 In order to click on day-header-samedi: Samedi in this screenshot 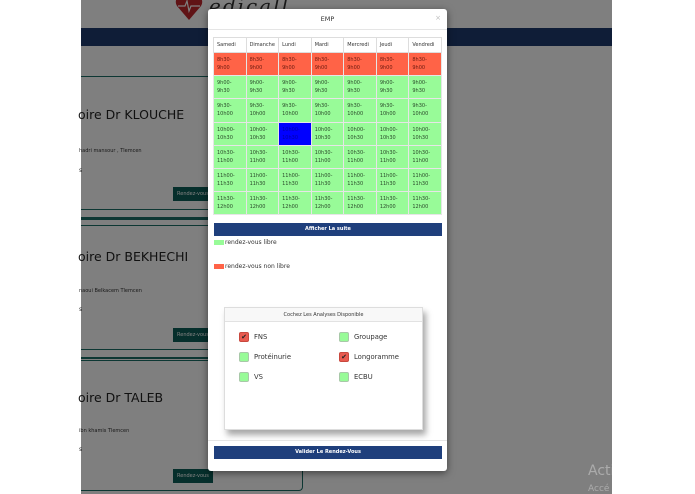, I will do `click(230, 45)`.